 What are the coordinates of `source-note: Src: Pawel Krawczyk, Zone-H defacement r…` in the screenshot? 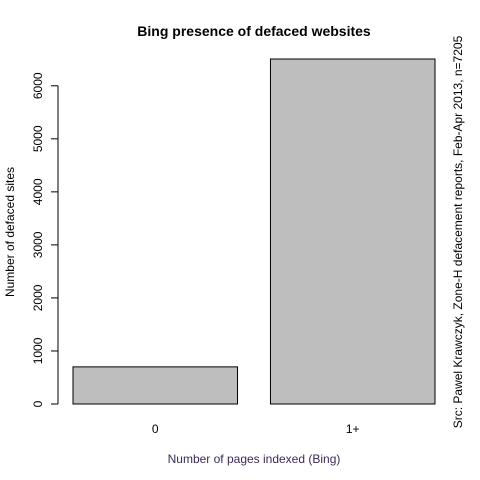 It's located at (458, 231).